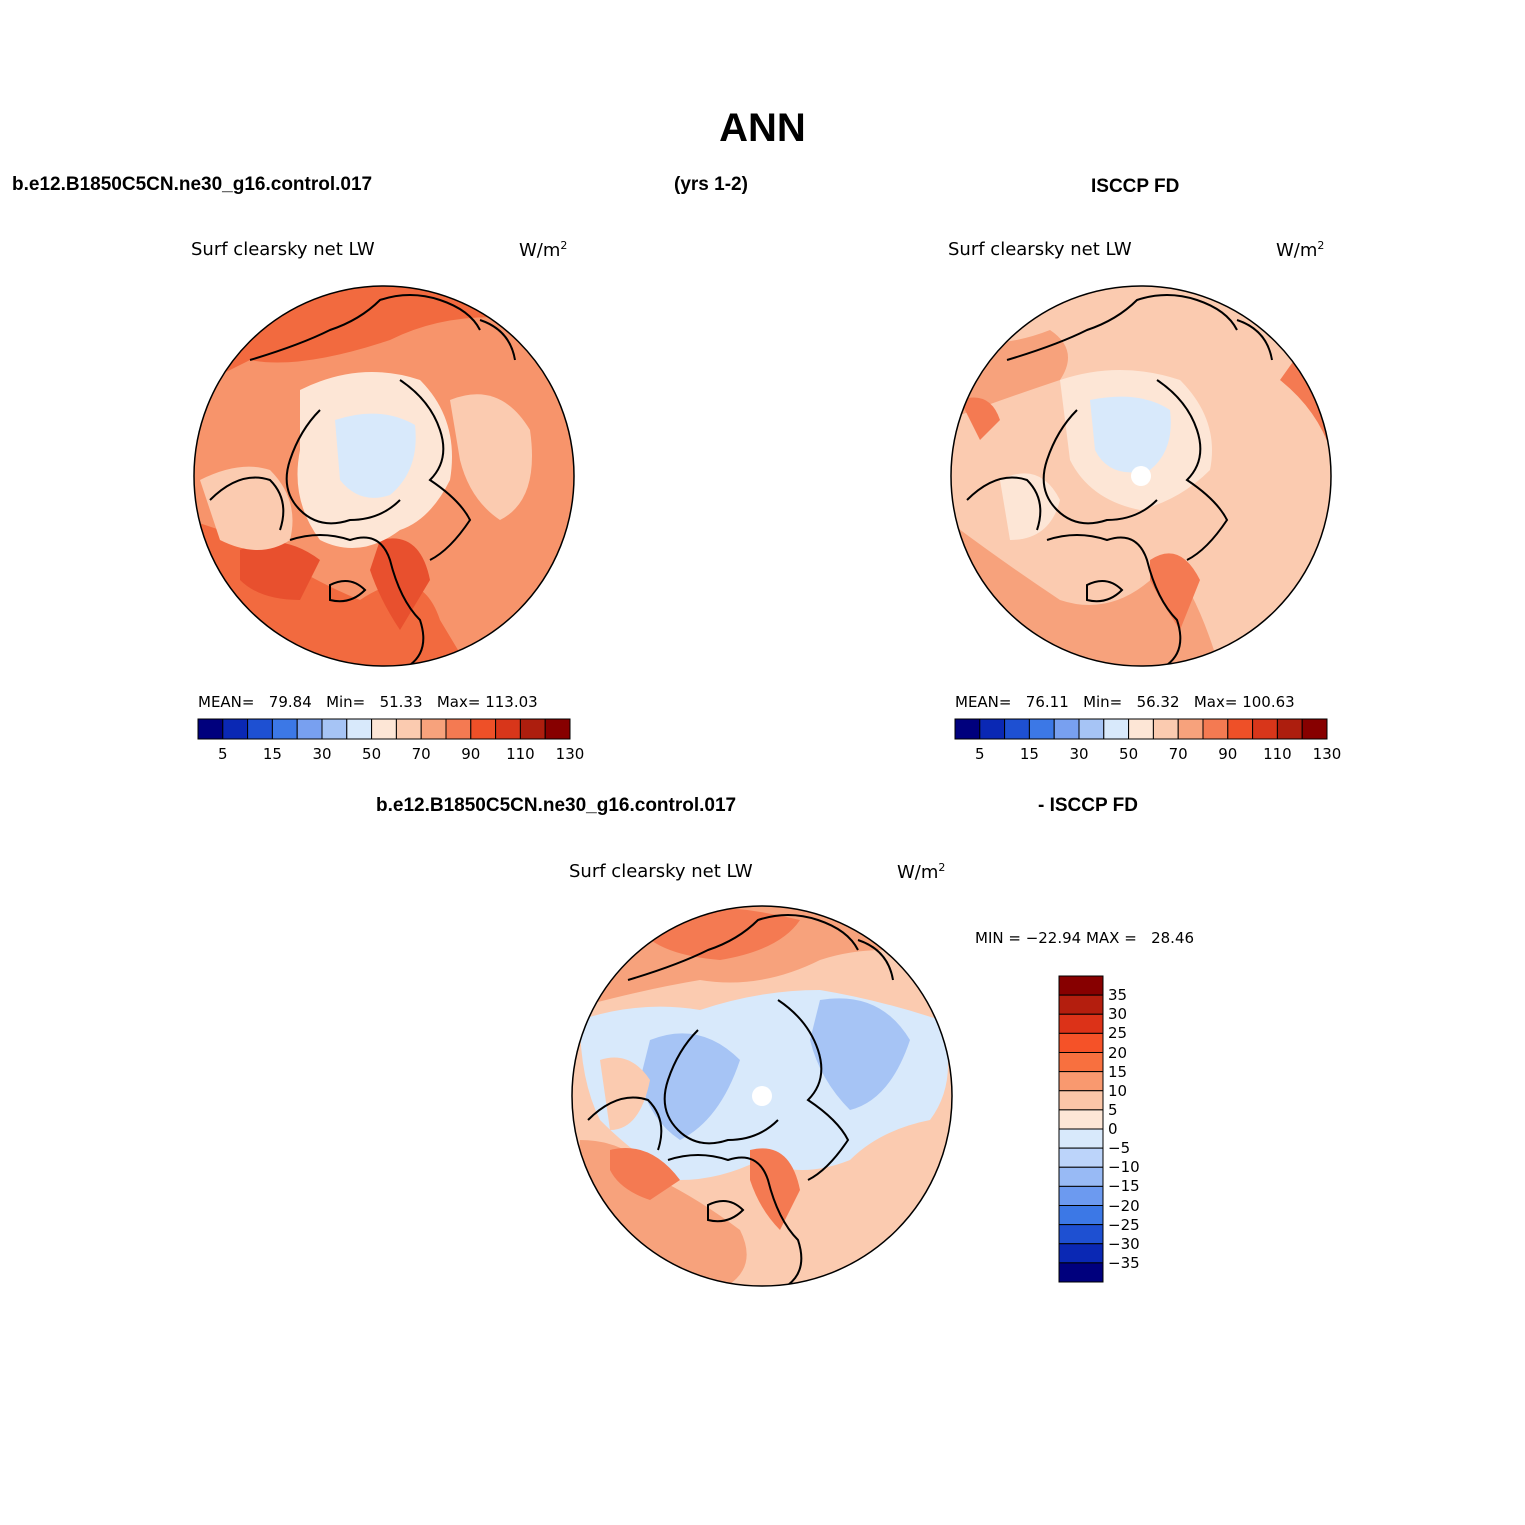  Describe the element at coordinates (1125, 702) in the screenshot. I see `panel2-stats: MEAN= 76.11 Min= 56.32 Max= 100.63` at that location.